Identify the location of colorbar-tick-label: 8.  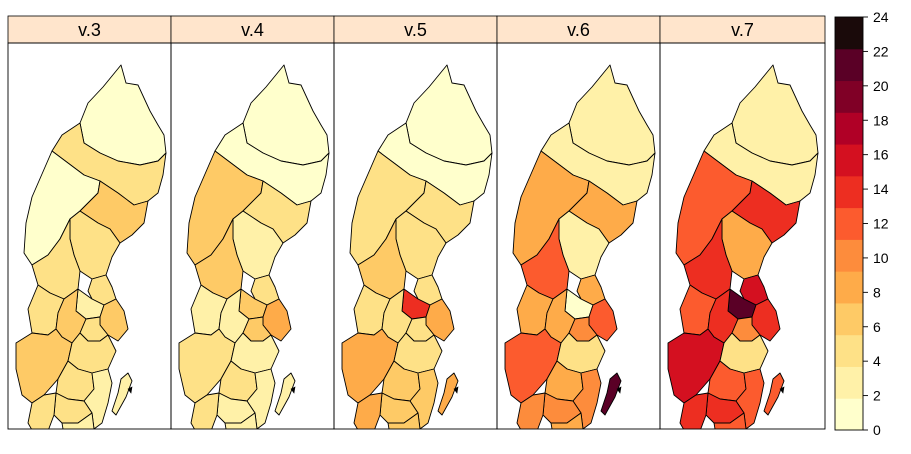
(877, 292).